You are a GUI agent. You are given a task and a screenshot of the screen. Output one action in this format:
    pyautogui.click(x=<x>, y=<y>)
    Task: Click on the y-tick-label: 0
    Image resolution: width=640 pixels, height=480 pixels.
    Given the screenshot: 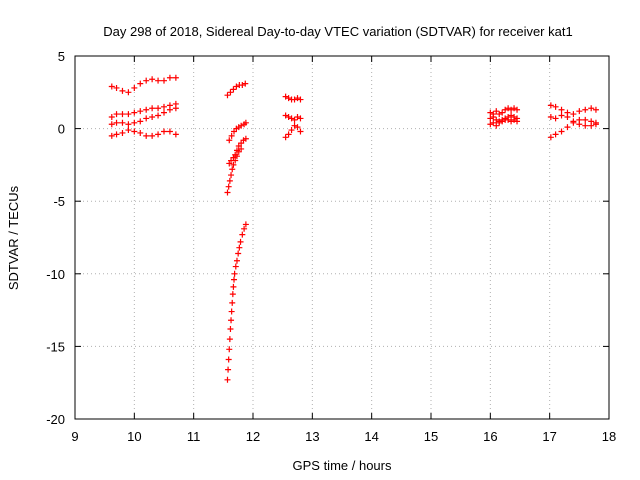 What is the action you would take?
    pyautogui.click(x=61, y=129)
    